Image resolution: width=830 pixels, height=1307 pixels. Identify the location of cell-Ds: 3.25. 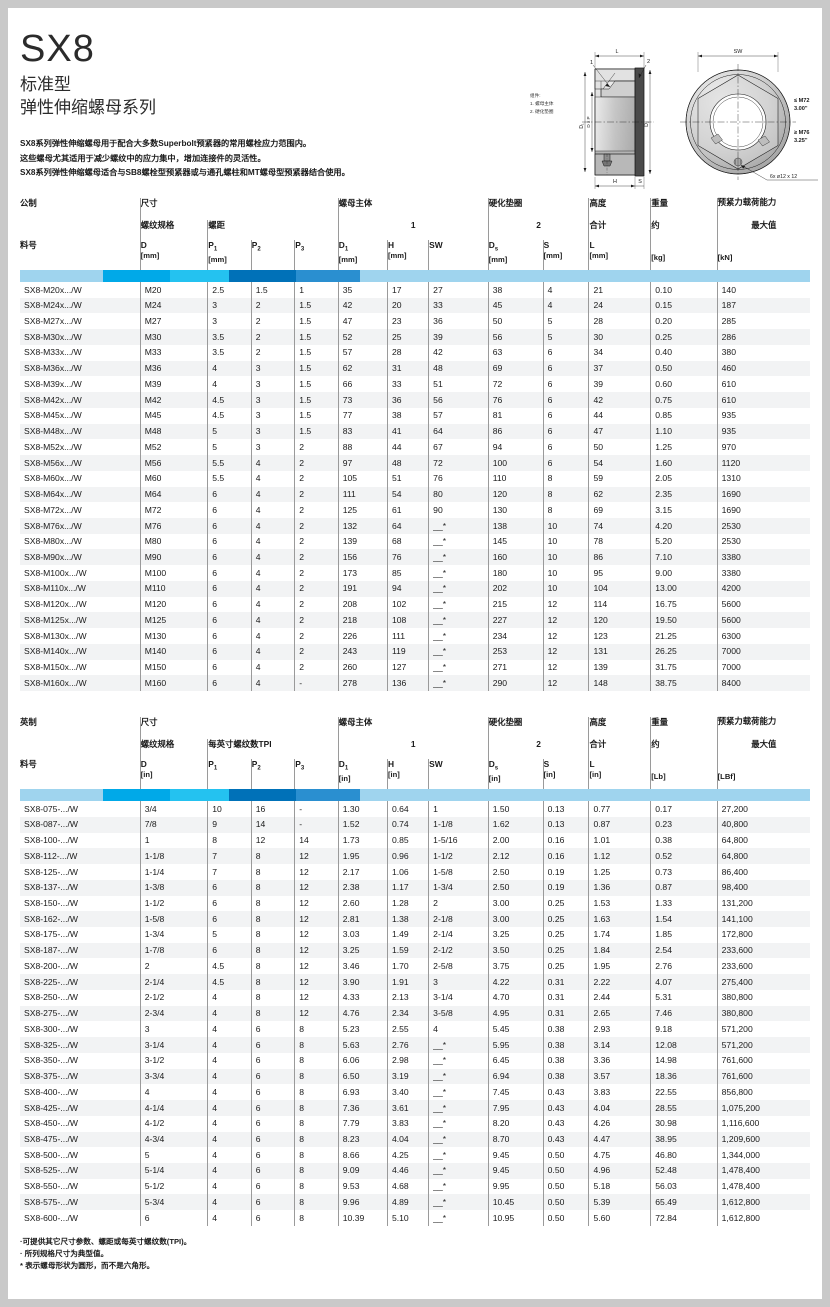
(516, 934).